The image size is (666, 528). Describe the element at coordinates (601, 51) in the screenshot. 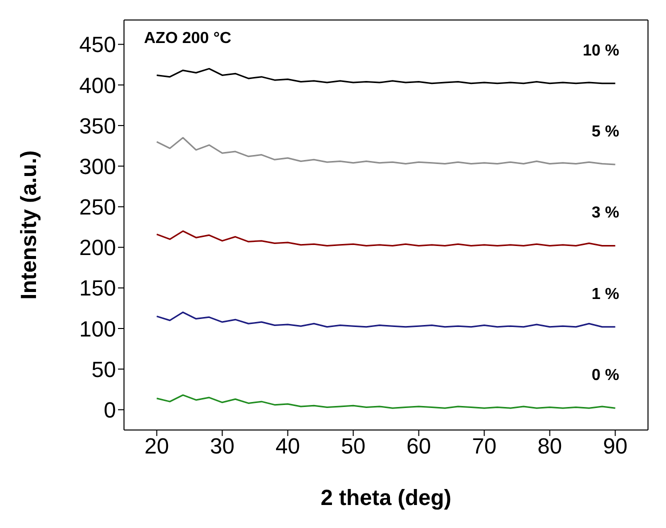

I see `series-label: 10 %` at that location.